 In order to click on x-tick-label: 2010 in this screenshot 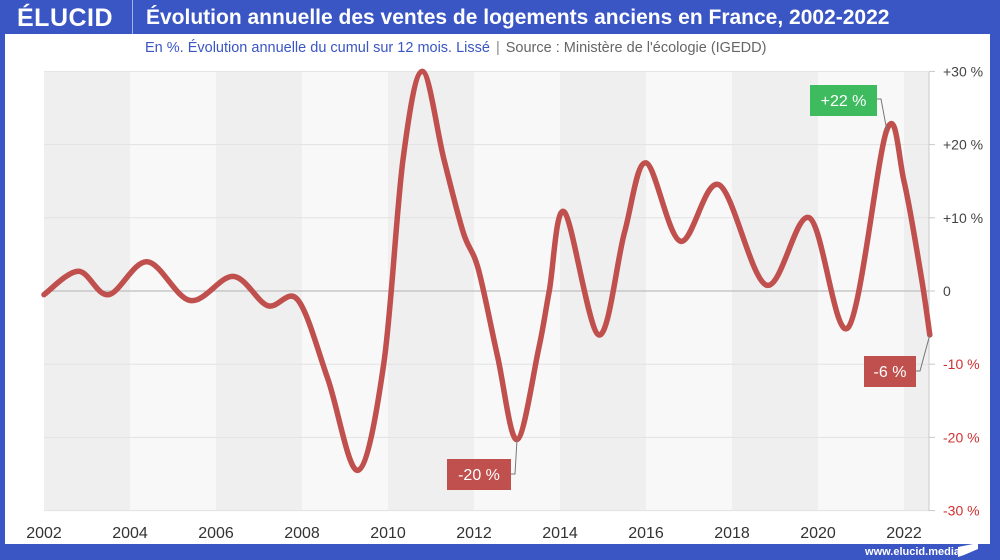, I will do `click(388, 533)`.